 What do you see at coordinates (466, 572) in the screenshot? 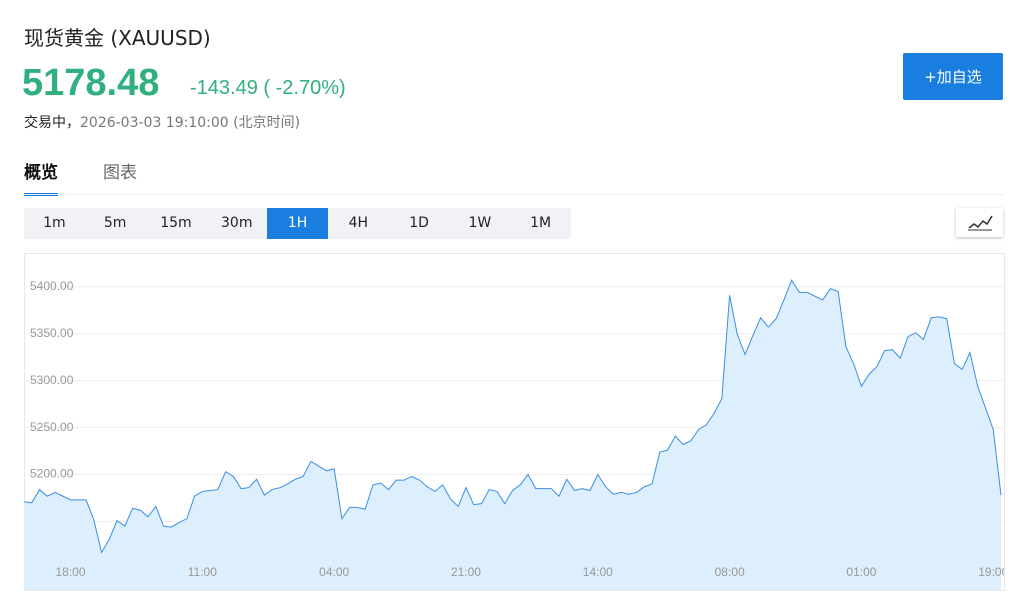
I see `x-tick-label: 21:00` at bounding box center [466, 572].